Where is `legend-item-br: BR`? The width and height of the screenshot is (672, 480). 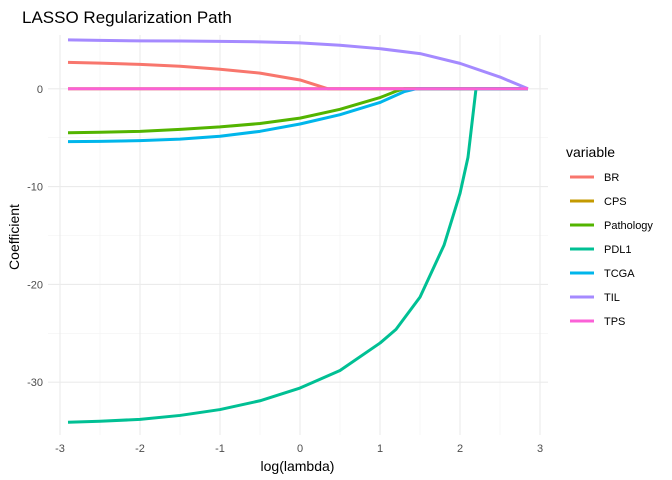 legend-item-br: BR is located at coordinates (594, 178).